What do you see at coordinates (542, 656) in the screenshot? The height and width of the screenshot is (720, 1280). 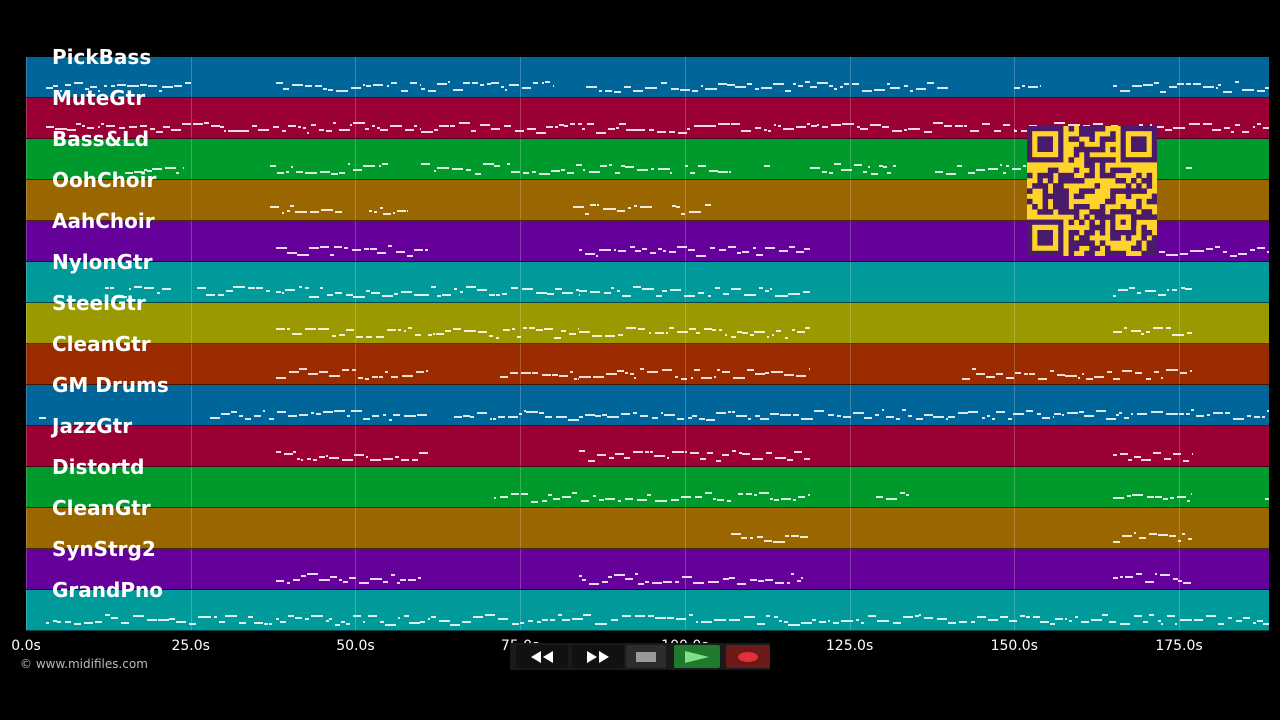 I see `rewind-button` at bounding box center [542, 656].